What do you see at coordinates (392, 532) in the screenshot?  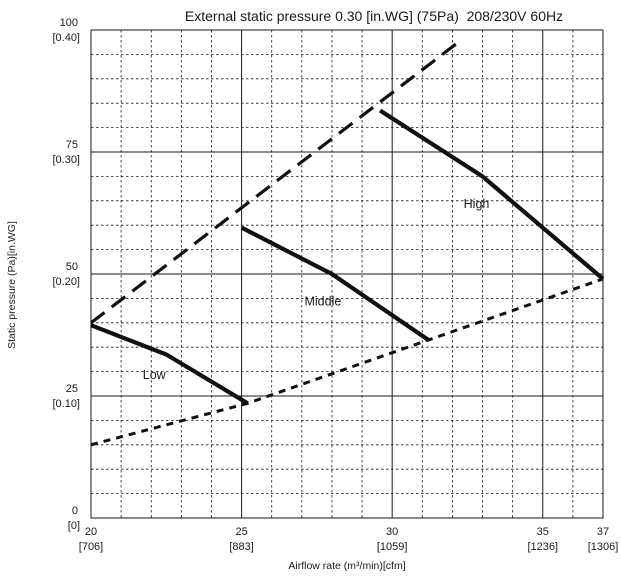 I see `x-tick-label: 30` at bounding box center [392, 532].